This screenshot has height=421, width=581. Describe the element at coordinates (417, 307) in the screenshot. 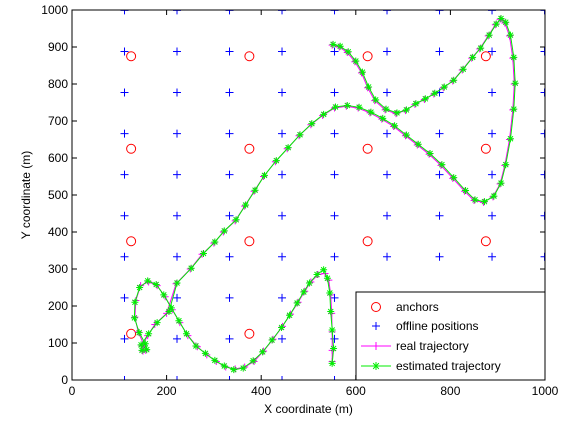

I see `legend-label: anchors` at that location.